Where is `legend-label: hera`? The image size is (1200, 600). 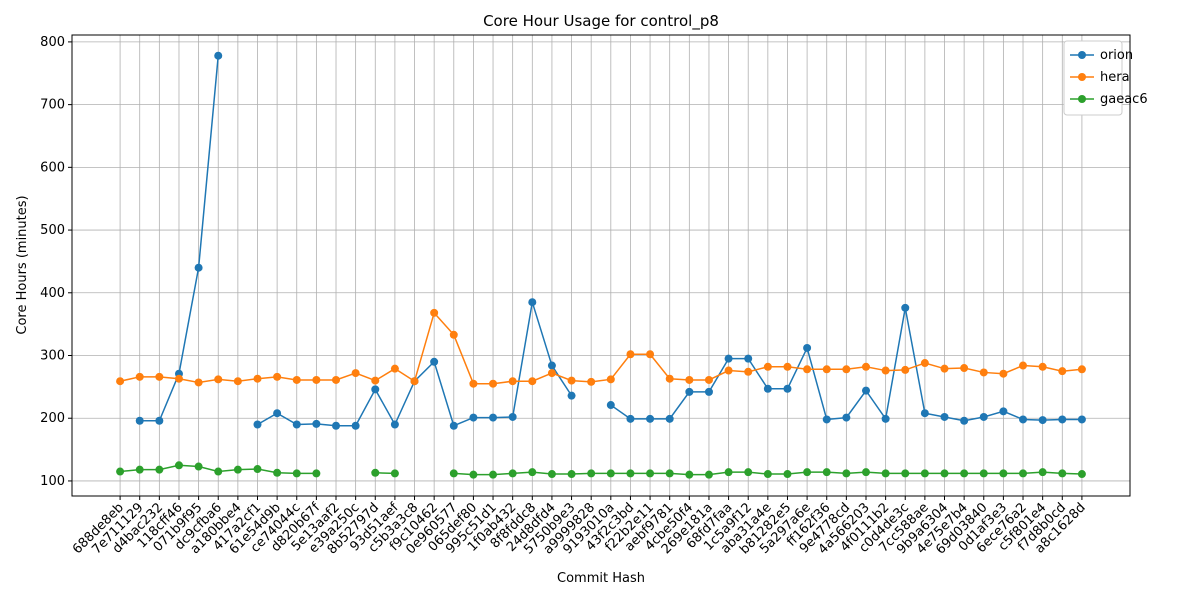 legend-label: hera is located at coordinates (1115, 77).